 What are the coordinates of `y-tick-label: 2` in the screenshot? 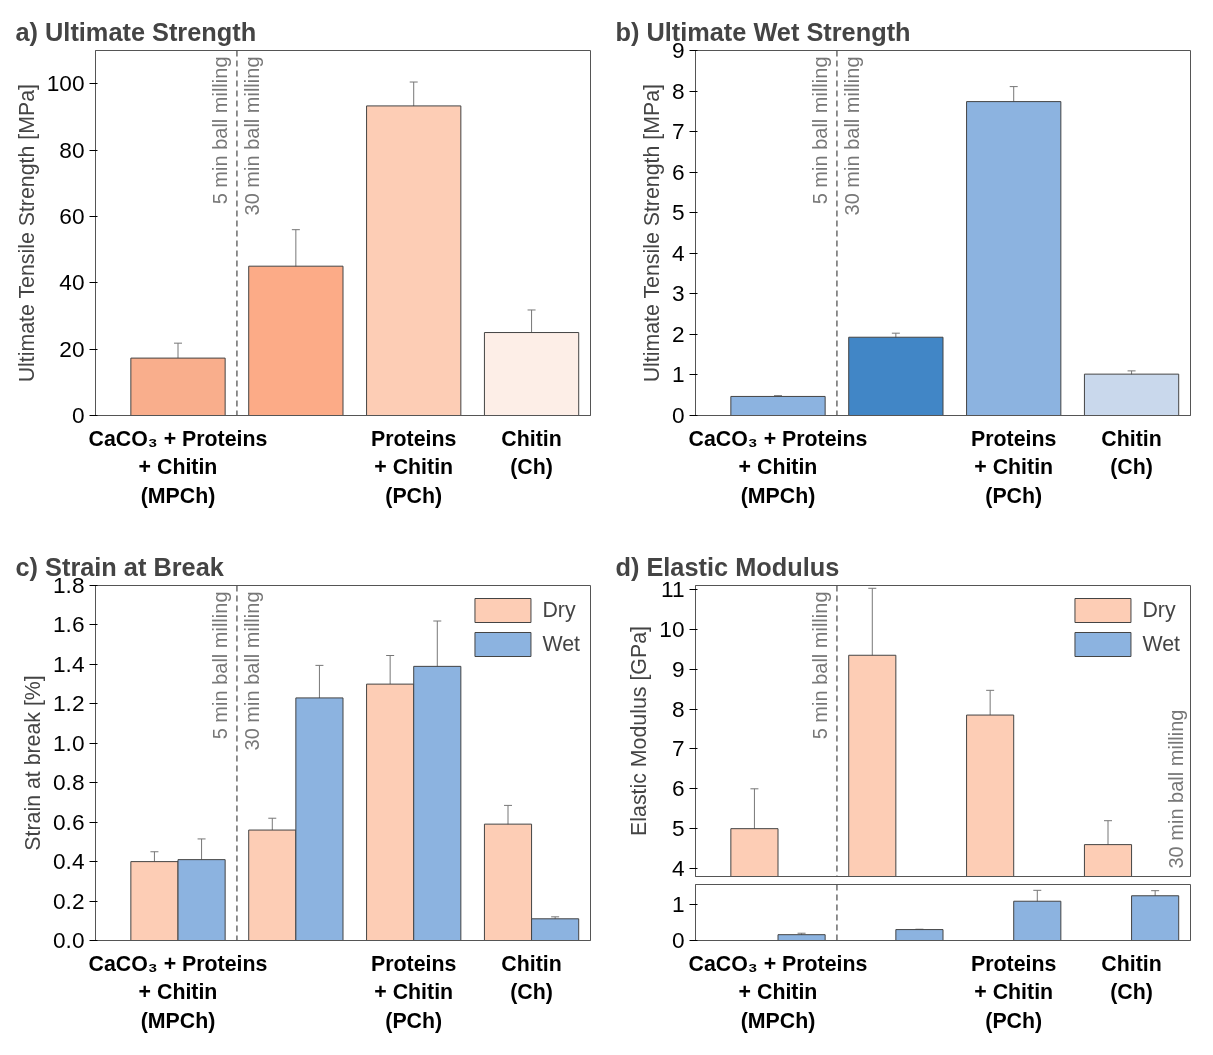 It's located at (678, 333).